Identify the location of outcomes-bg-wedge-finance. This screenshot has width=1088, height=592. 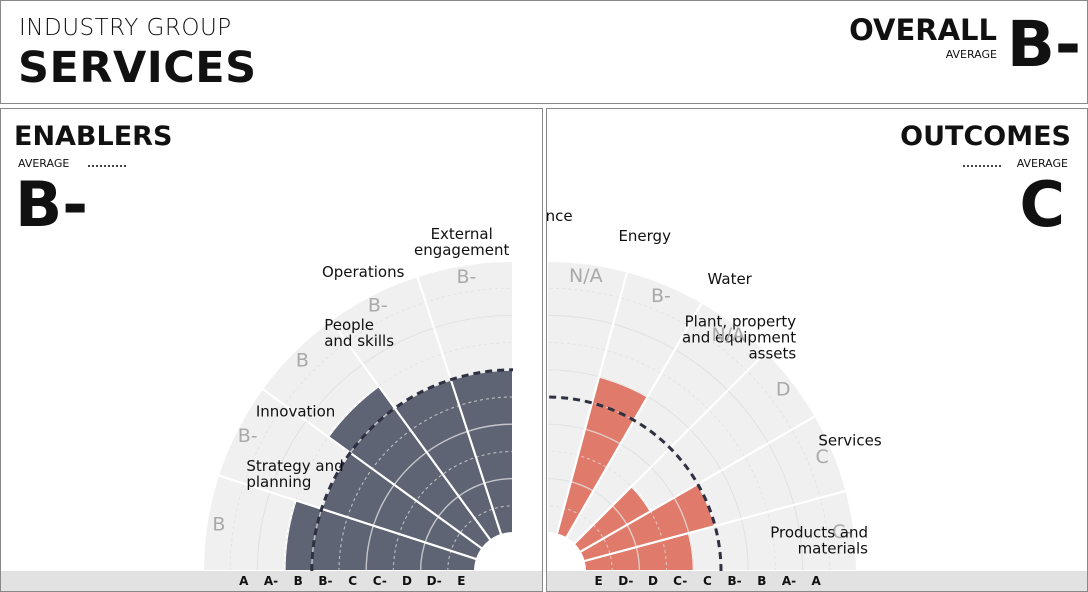
(588, 397).